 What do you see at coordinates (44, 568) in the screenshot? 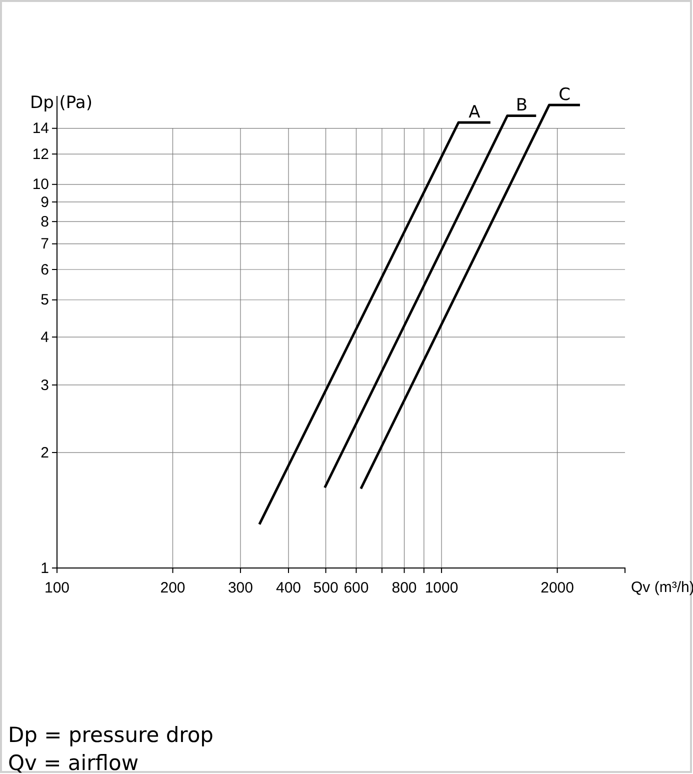
I see `y-tick-label: 1` at bounding box center [44, 568].